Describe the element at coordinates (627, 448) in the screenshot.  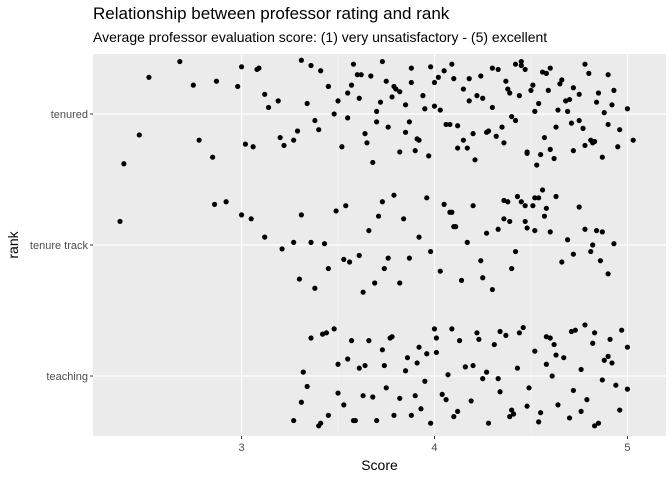
I see `x-tick-label: 5` at that location.